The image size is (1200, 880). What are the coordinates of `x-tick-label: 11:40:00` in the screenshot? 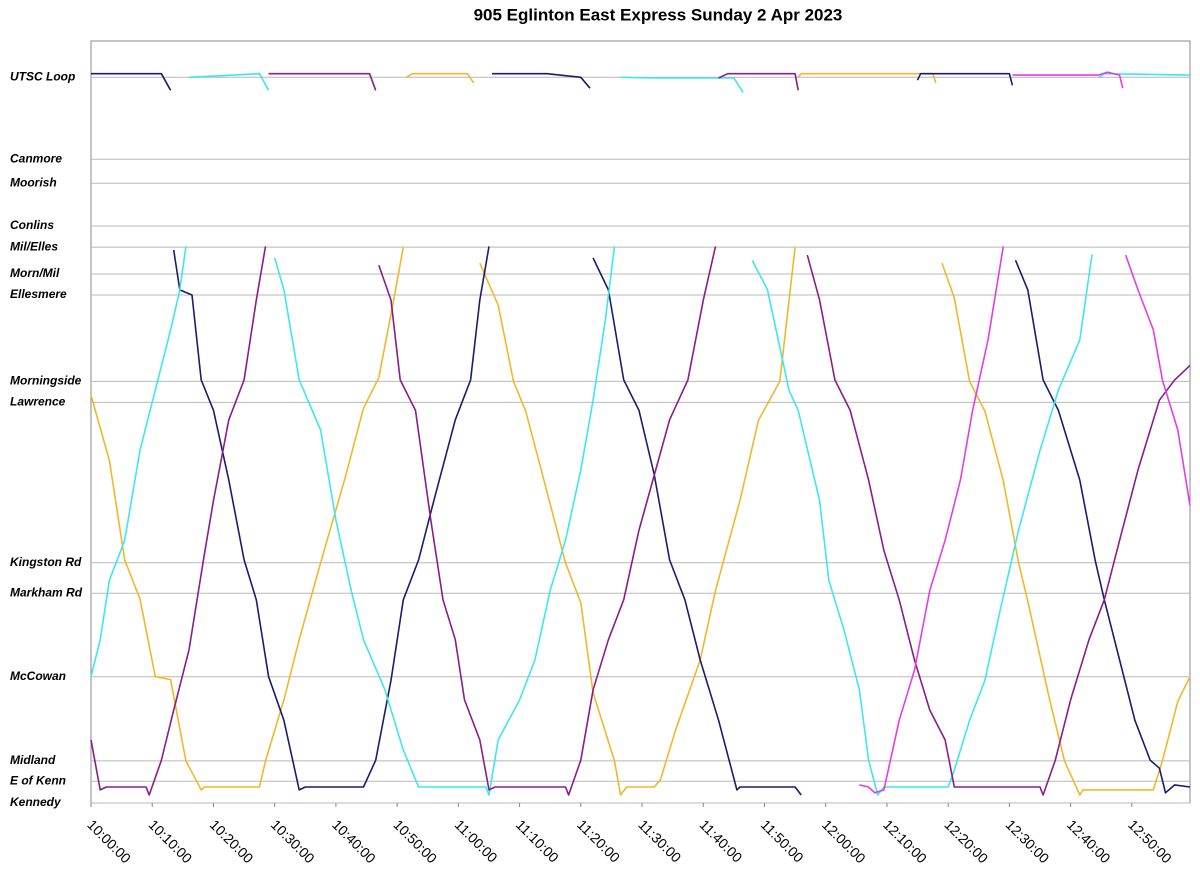 It's located at (721, 840).